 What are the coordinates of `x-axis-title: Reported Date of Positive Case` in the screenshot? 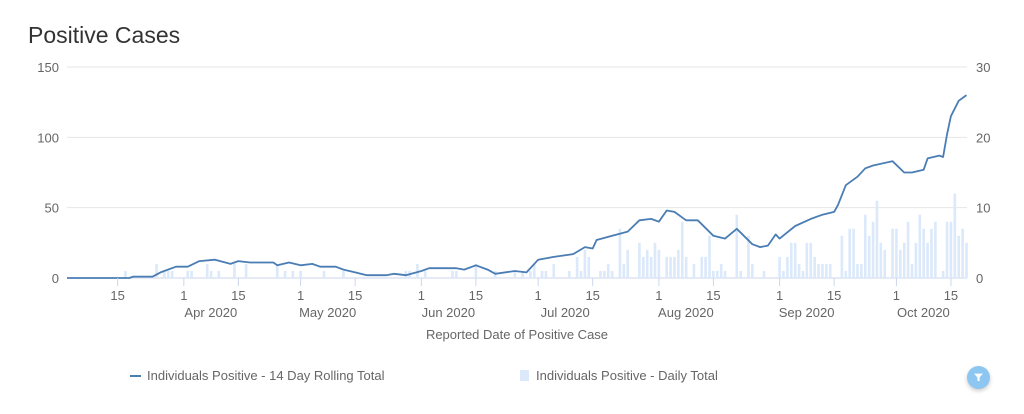 It's located at (517, 334).